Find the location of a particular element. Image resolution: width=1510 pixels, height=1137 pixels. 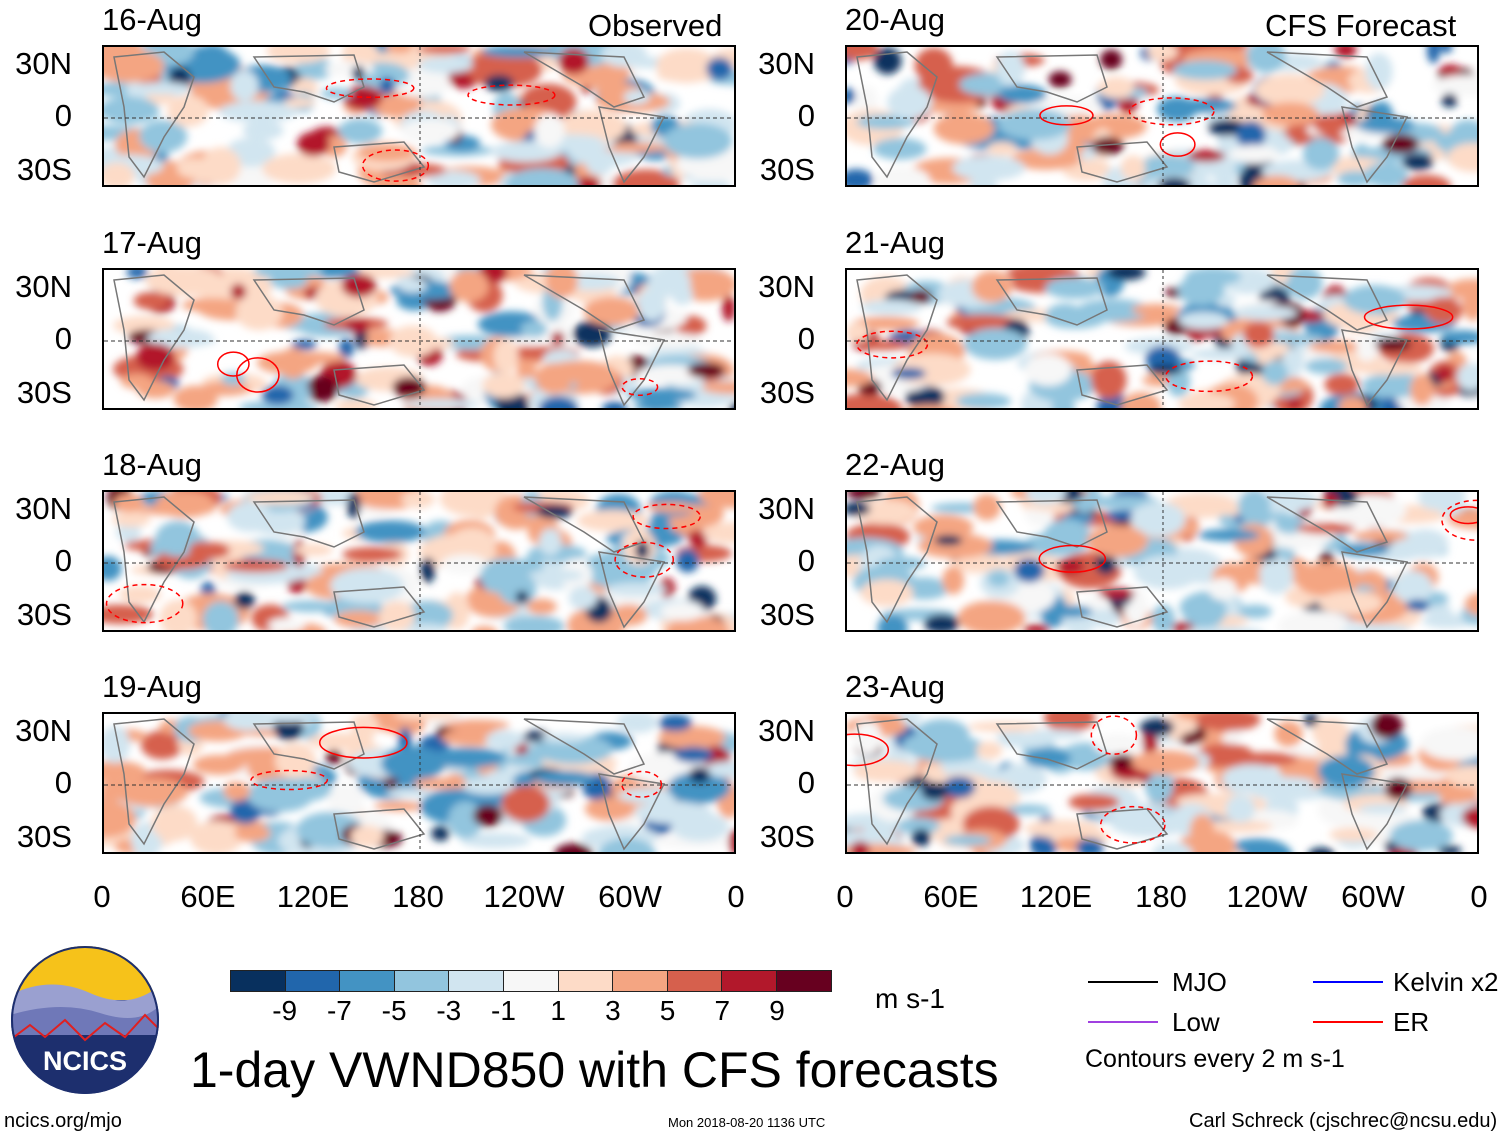

colorbar is located at coordinates (531, 981).